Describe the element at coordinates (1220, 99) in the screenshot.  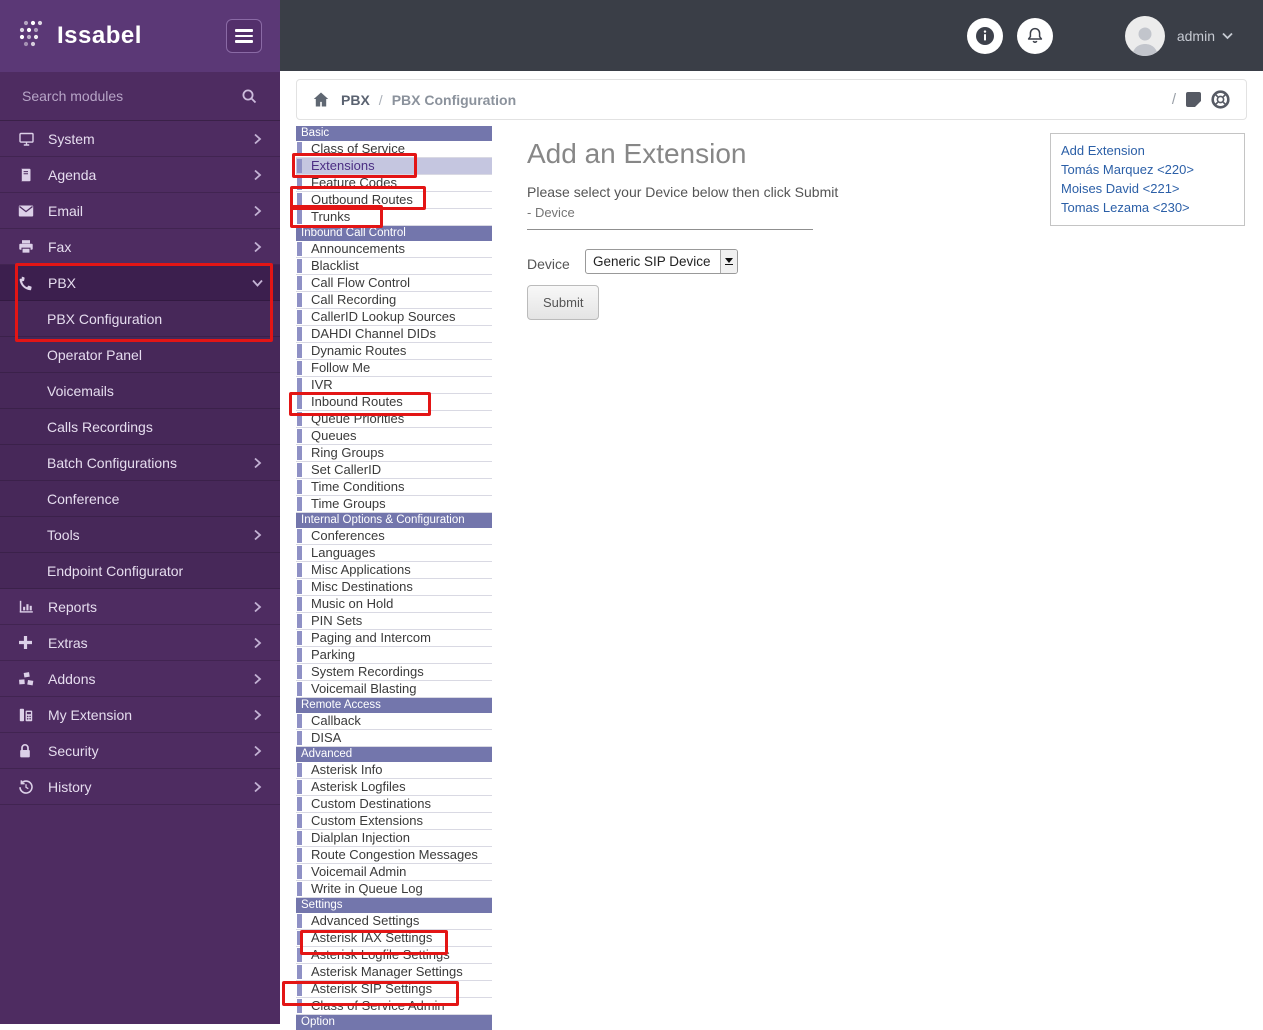
I see `help-ring-icon` at that location.